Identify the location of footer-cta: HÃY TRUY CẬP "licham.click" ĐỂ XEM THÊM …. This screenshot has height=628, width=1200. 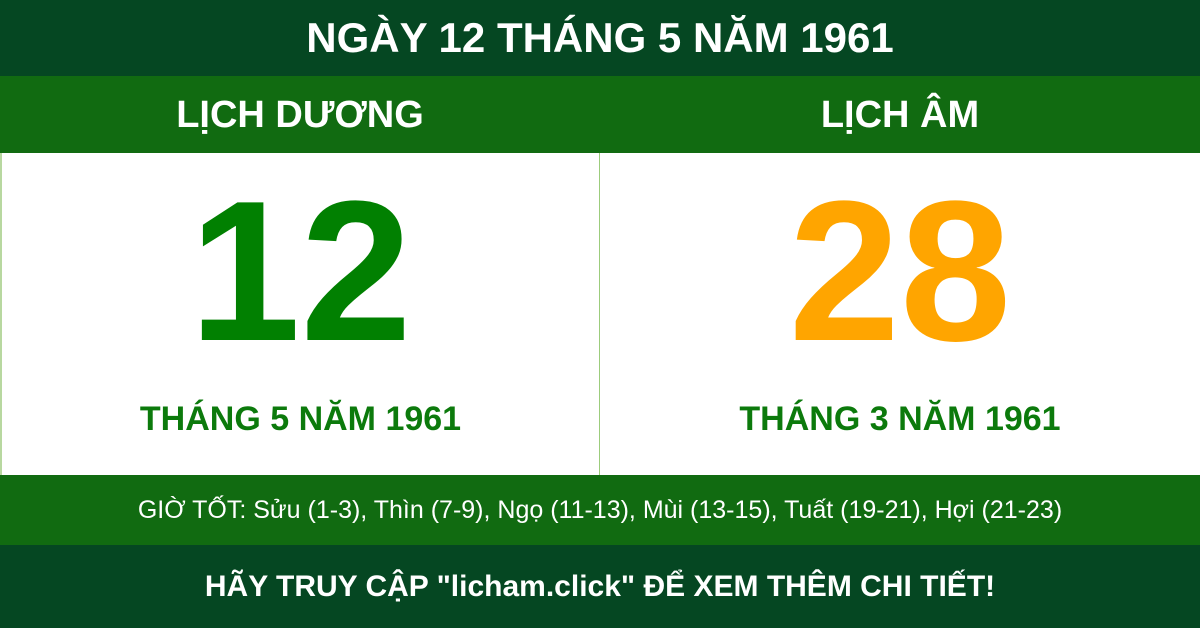
(600, 586).